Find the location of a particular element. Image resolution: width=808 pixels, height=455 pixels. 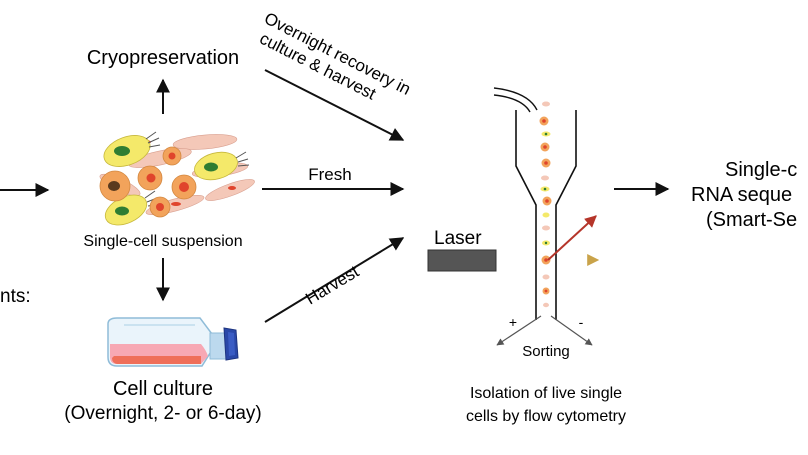

harvest-label: Harvest is located at coordinates (332, 285).